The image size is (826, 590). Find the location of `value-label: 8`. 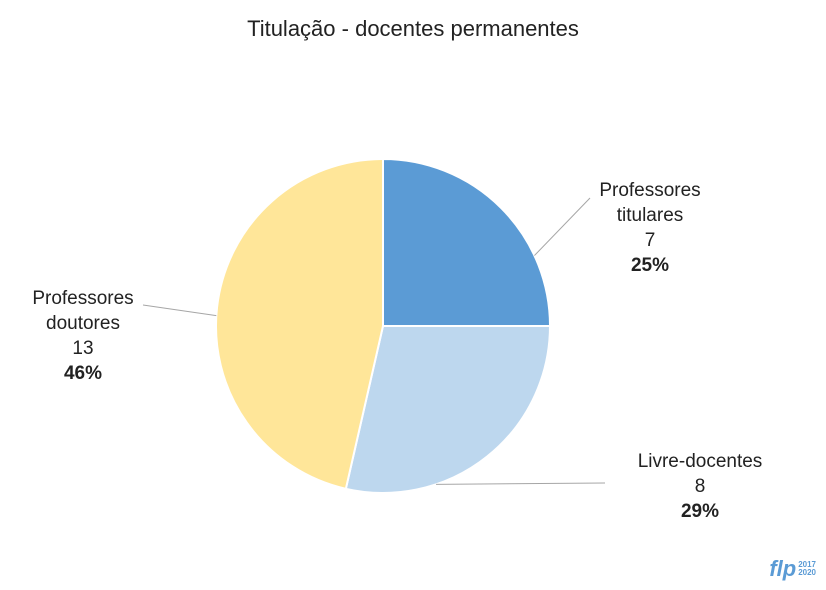

value-label: 8 is located at coordinates (700, 486).